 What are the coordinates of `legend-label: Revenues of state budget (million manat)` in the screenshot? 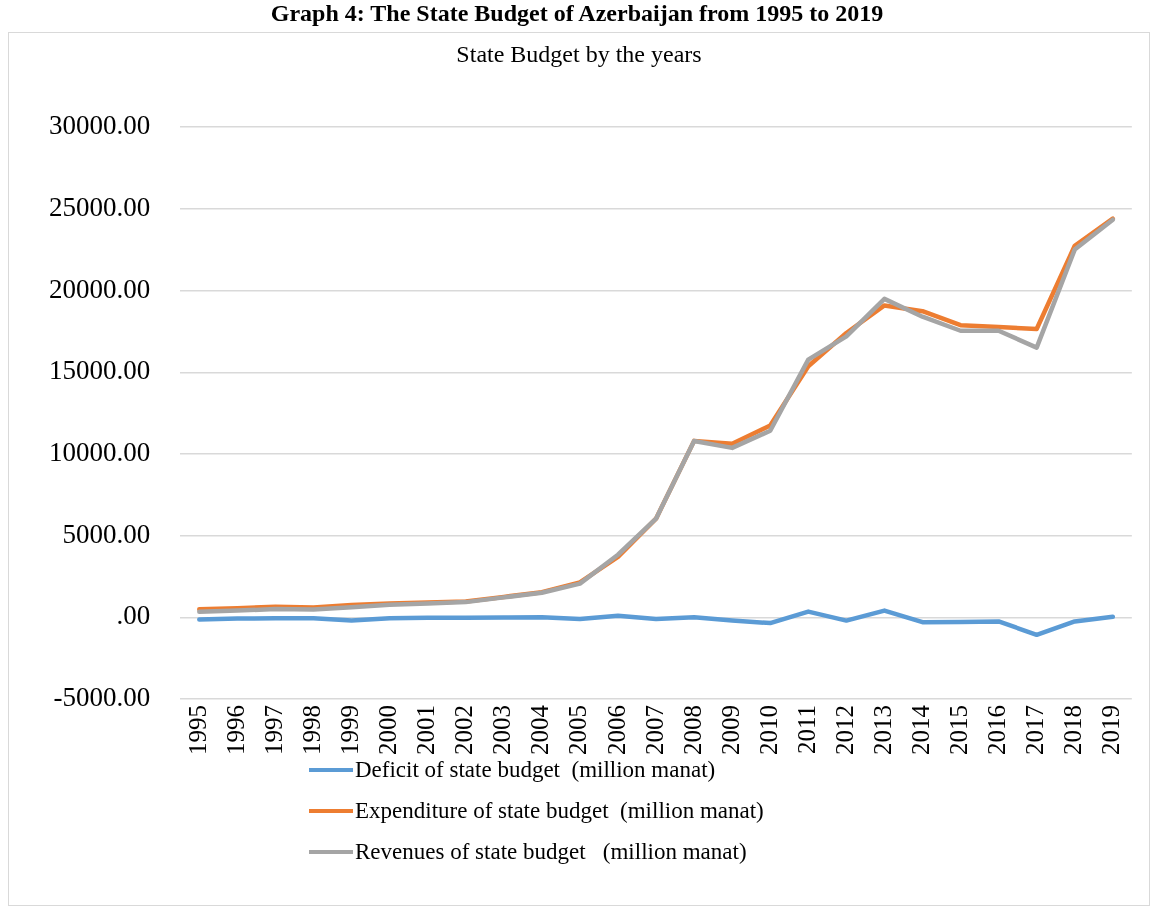 It's located at (551, 851).